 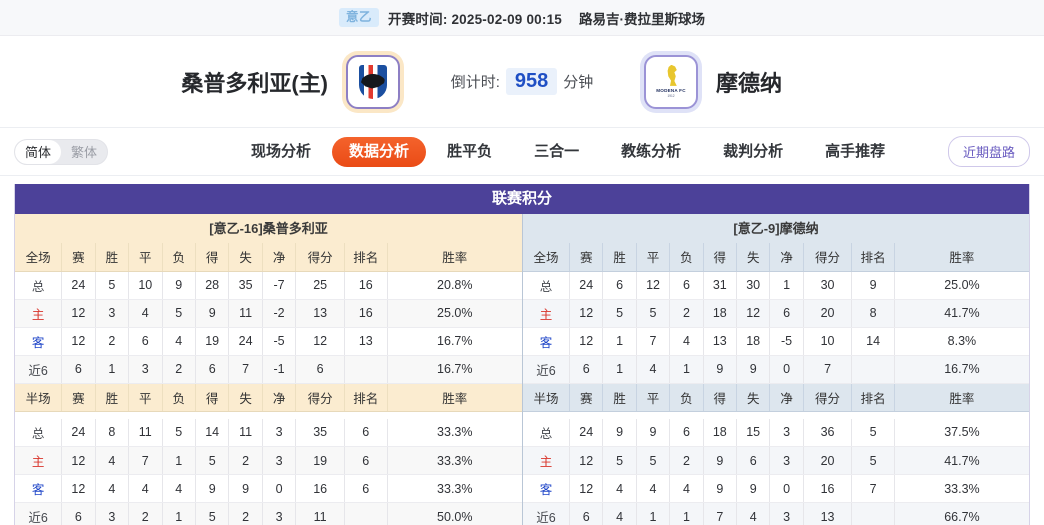 I want to click on tab-win-draw-loss: 胜平负, so click(x=470, y=151).